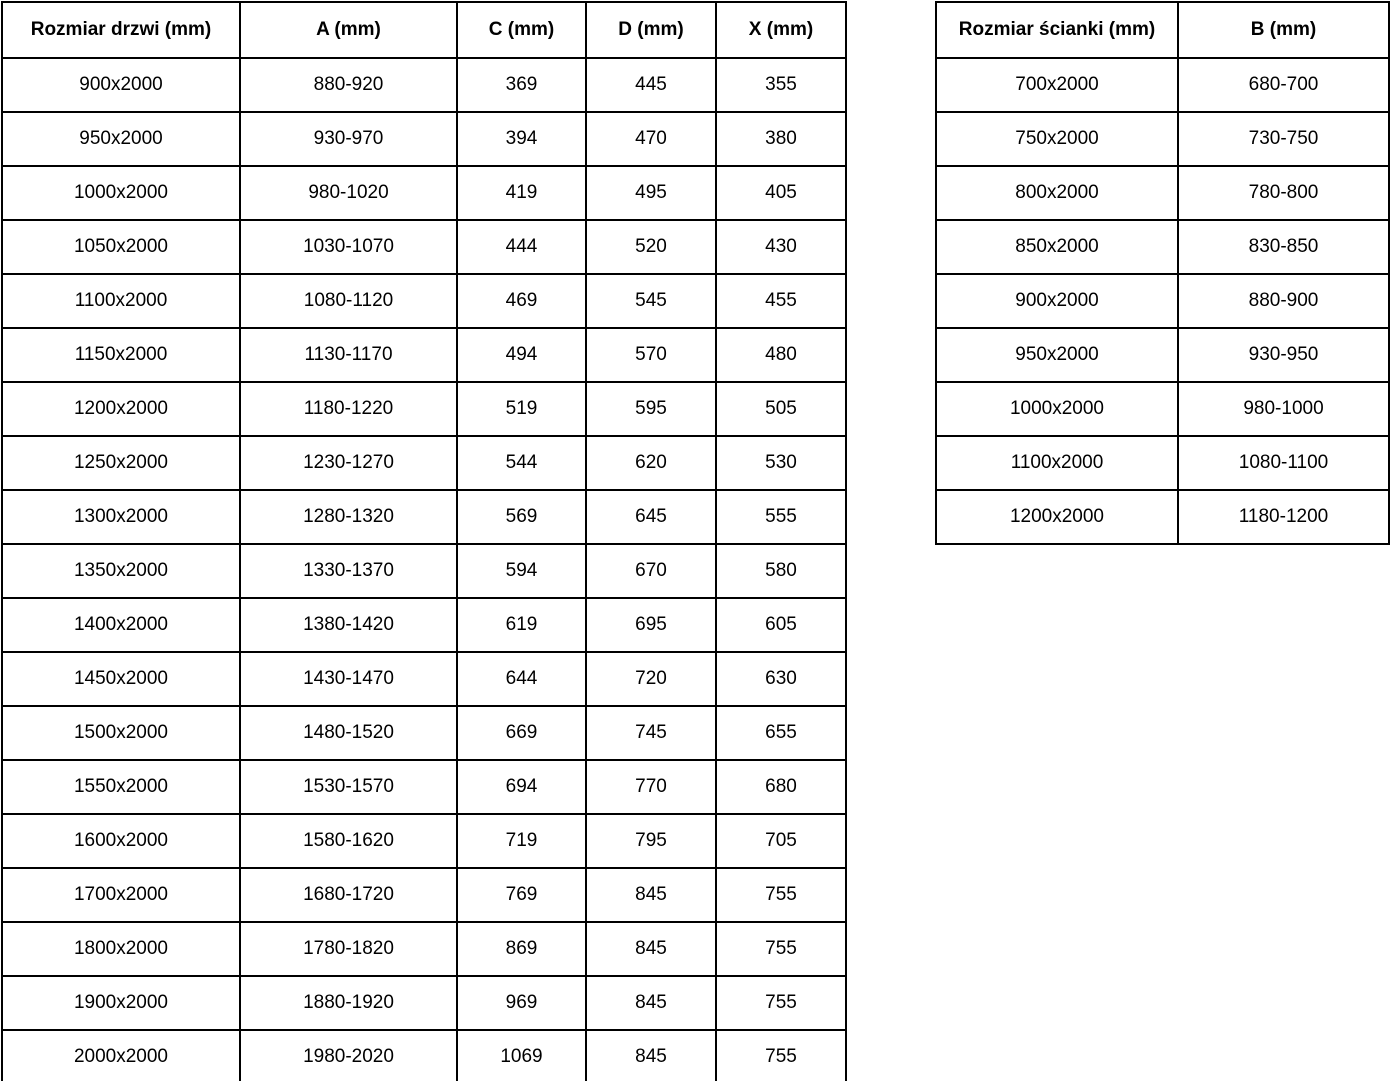 Image resolution: width=1390 pixels, height=1081 pixels. Describe the element at coordinates (1283, 301) in the screenshot. I see `table-cell: 880-900` at that location.